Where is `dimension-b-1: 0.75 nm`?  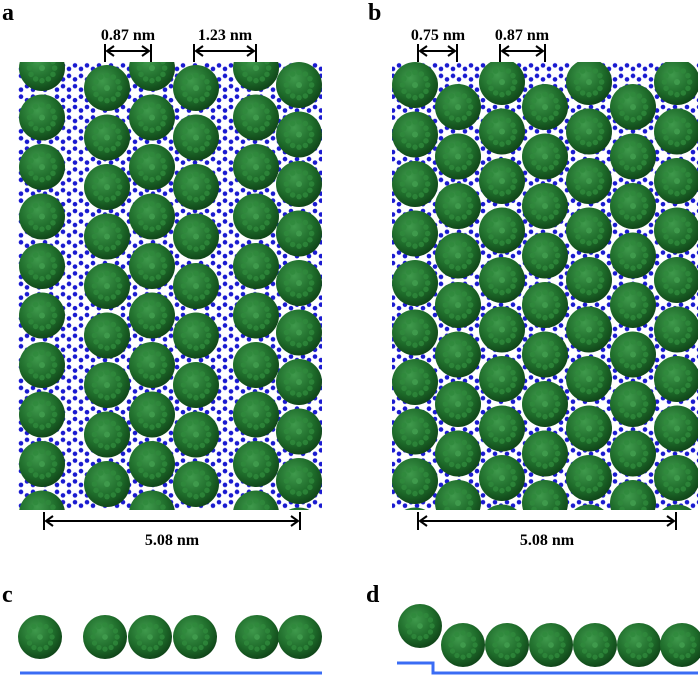 dimension-b-1: 0.75 nm is located at coordinates (438, 44).